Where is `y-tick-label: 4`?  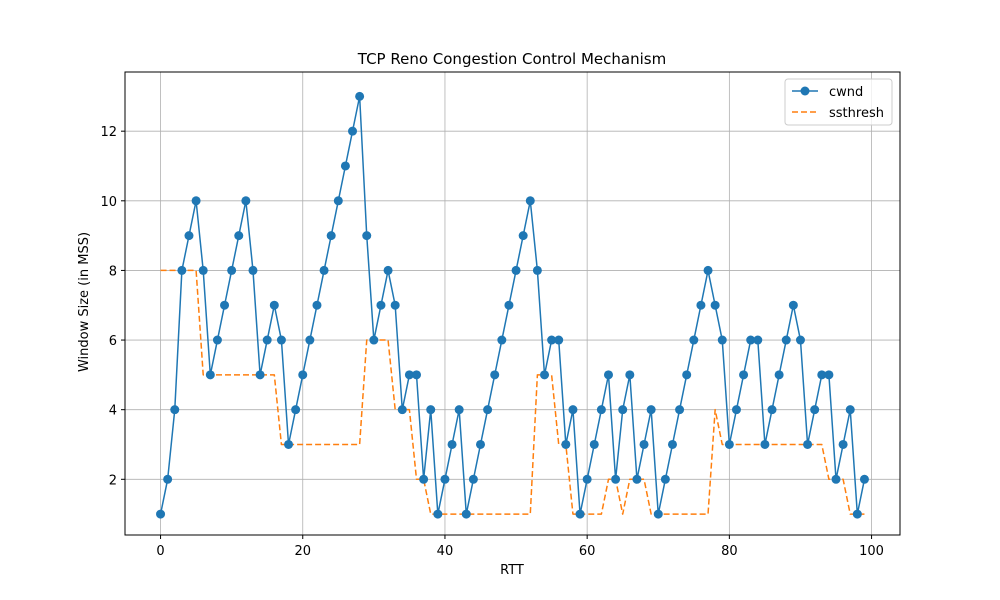
y-tick-label: 4 is located at coordinates (113, 411).